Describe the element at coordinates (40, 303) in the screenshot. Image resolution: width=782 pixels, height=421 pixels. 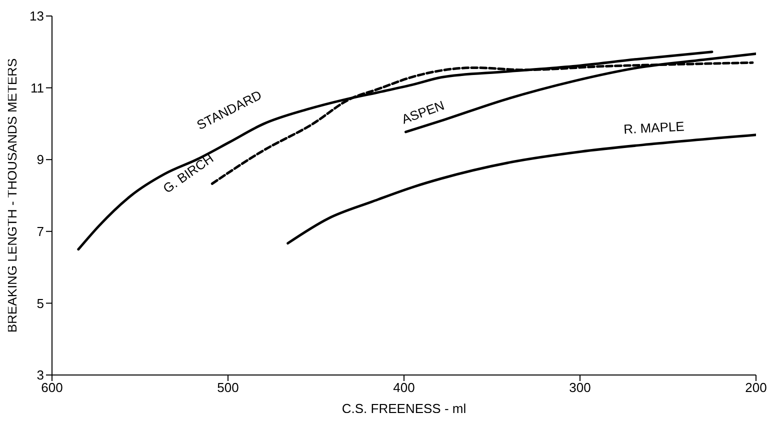
I see `y-tick-label: 5` at that location.